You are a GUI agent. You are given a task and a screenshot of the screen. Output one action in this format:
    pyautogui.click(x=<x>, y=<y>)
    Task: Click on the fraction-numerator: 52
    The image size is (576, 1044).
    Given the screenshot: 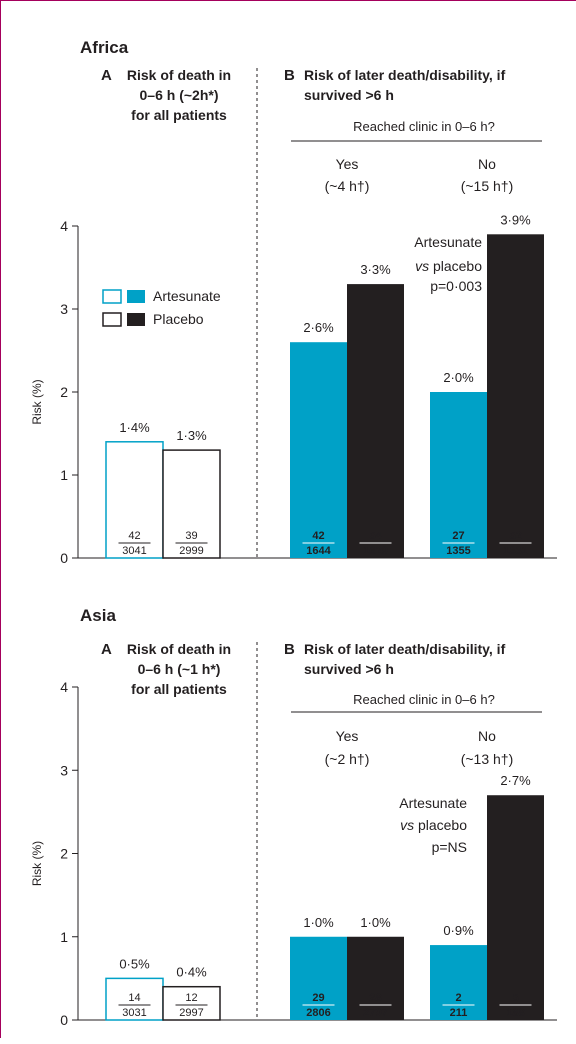 What is the action you would take?
    pyautogui.click(x=515, y=536)
    